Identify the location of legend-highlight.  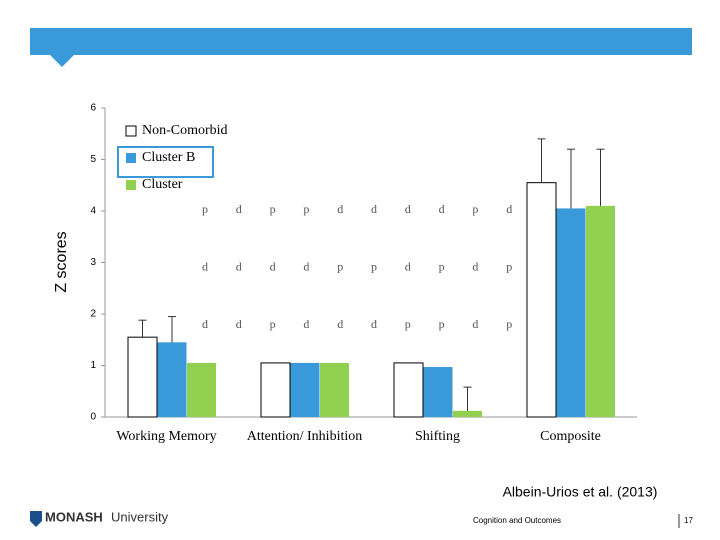
(165, 162).